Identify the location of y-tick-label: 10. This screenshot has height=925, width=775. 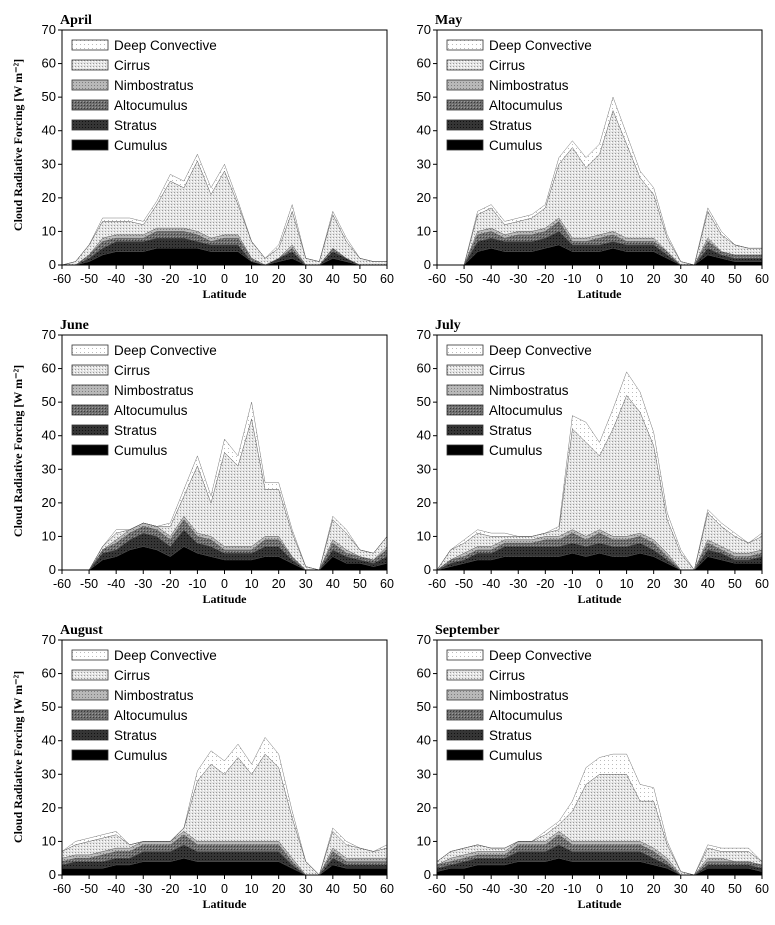
(49, 840).